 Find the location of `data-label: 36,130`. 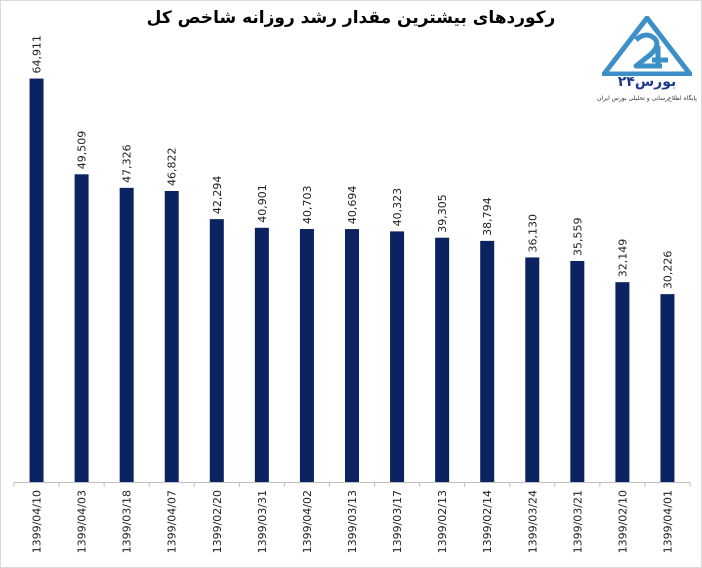

data-label: 36,130 is located at coordinates (532, 233).